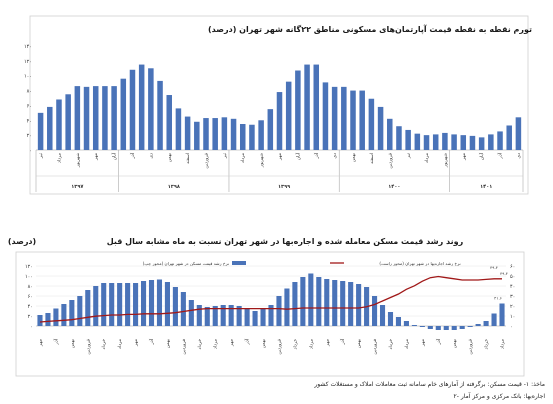  I want to click on legend-swatch-price, so click(239, 263).